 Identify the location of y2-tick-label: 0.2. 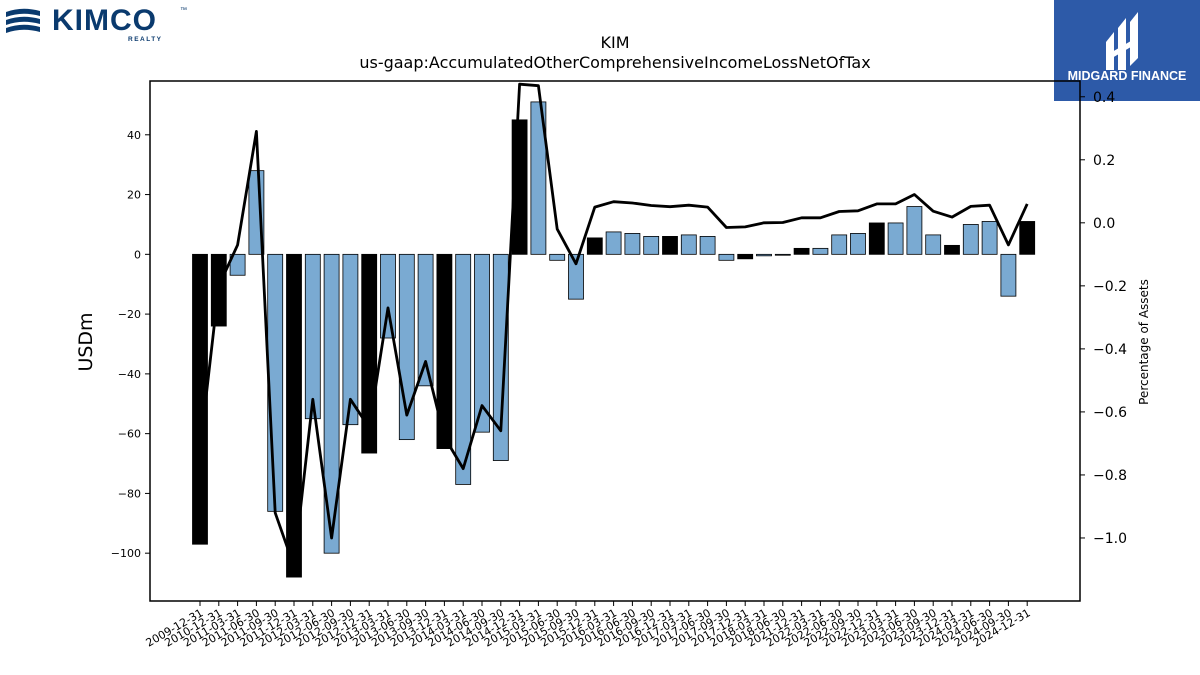
(1104, 161).